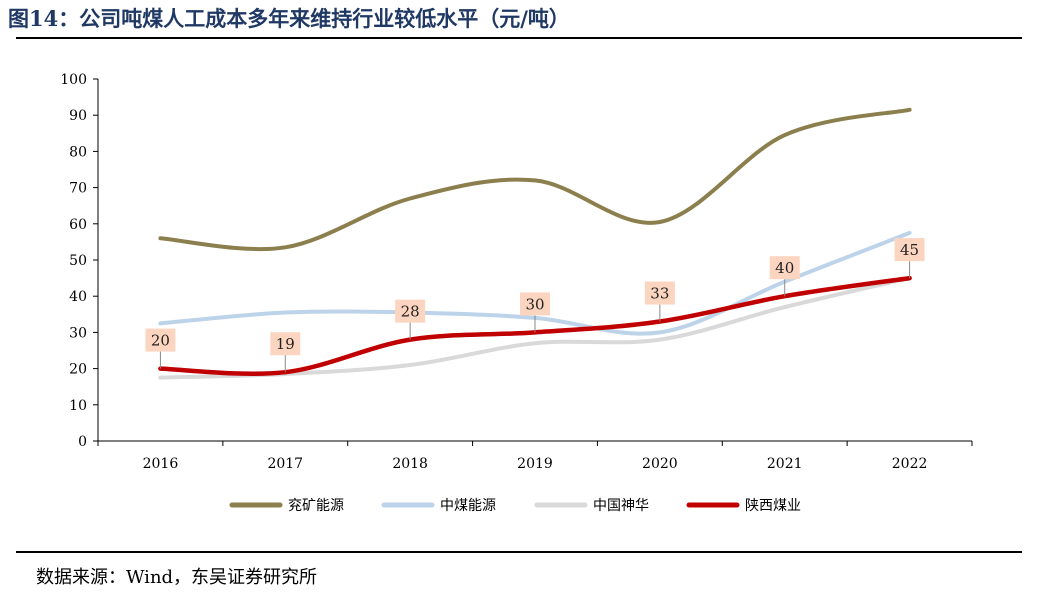 Image resolution: width=1038 pixels, height=605 pixels. Describe the element at coordinates (78, 225) in the screenshot. I see `y-tick-label: 60` at that location.